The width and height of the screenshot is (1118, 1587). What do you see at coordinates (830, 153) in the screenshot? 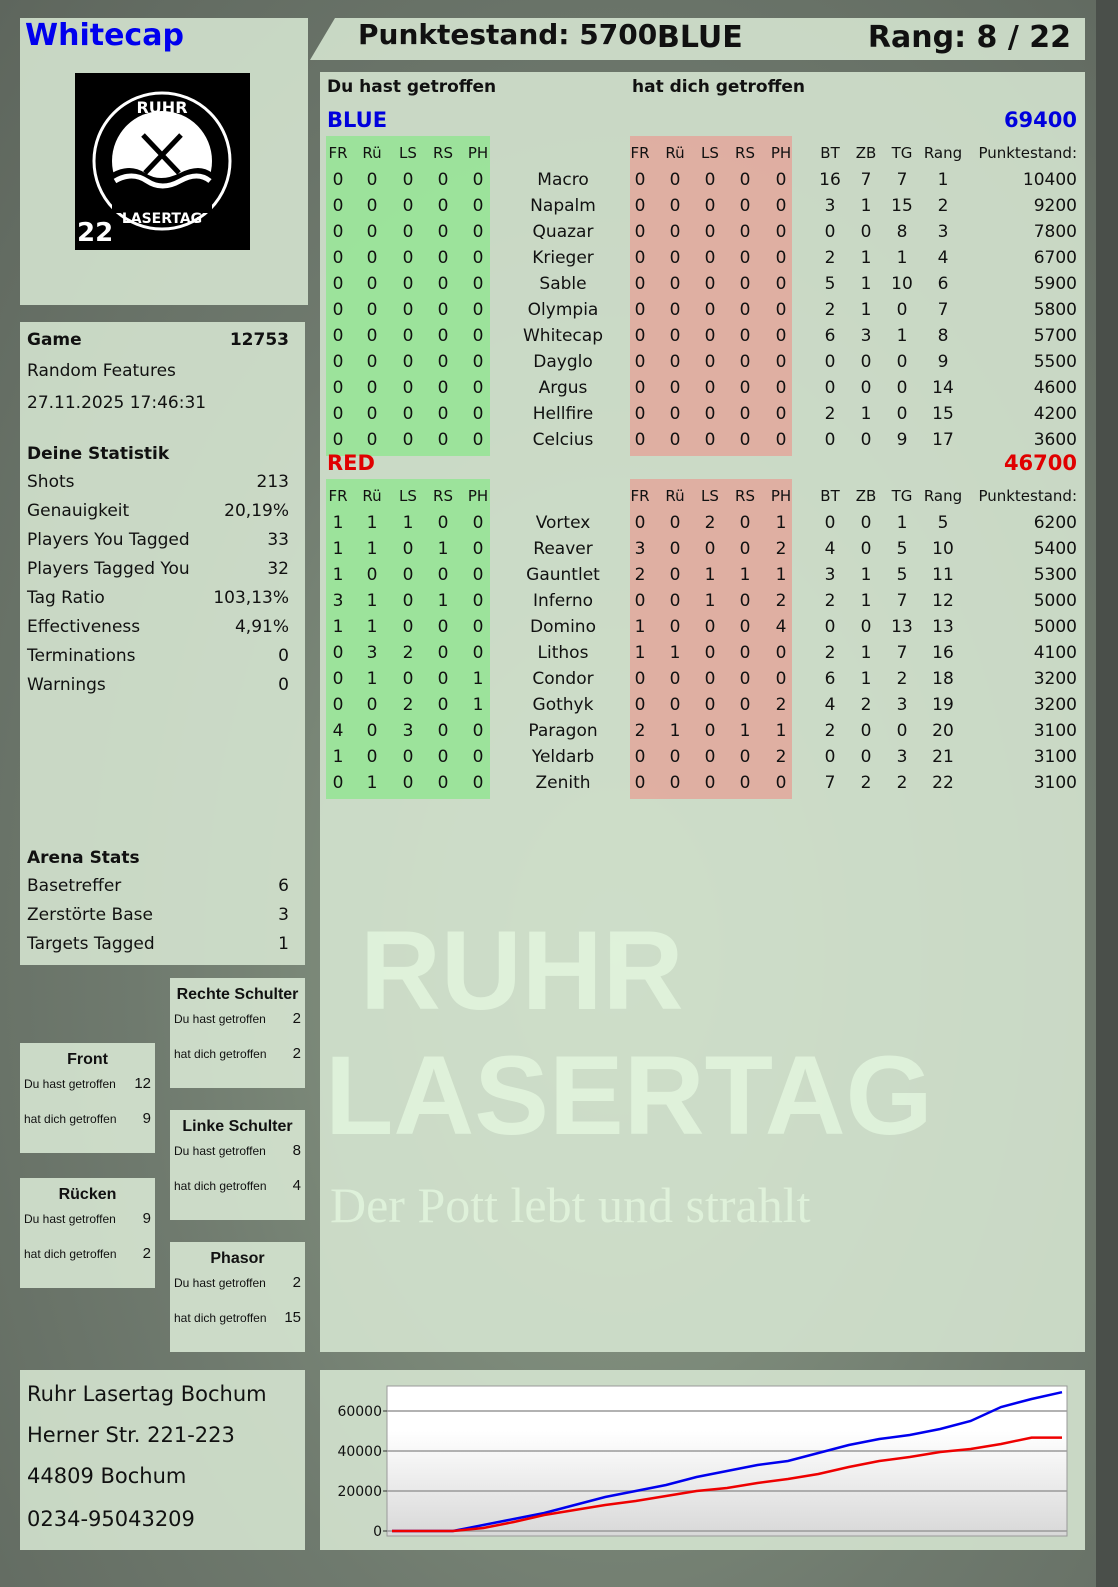
I see `column-header: BT` at bounding box center [830, 153].